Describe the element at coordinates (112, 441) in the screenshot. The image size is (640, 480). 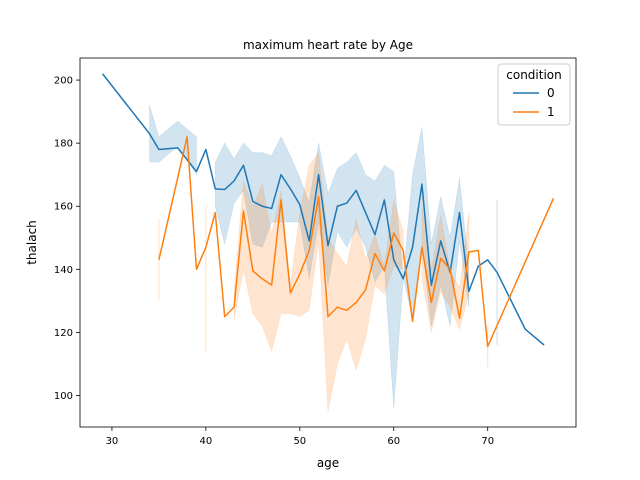
I see `x-tick-label: 30` at that location.